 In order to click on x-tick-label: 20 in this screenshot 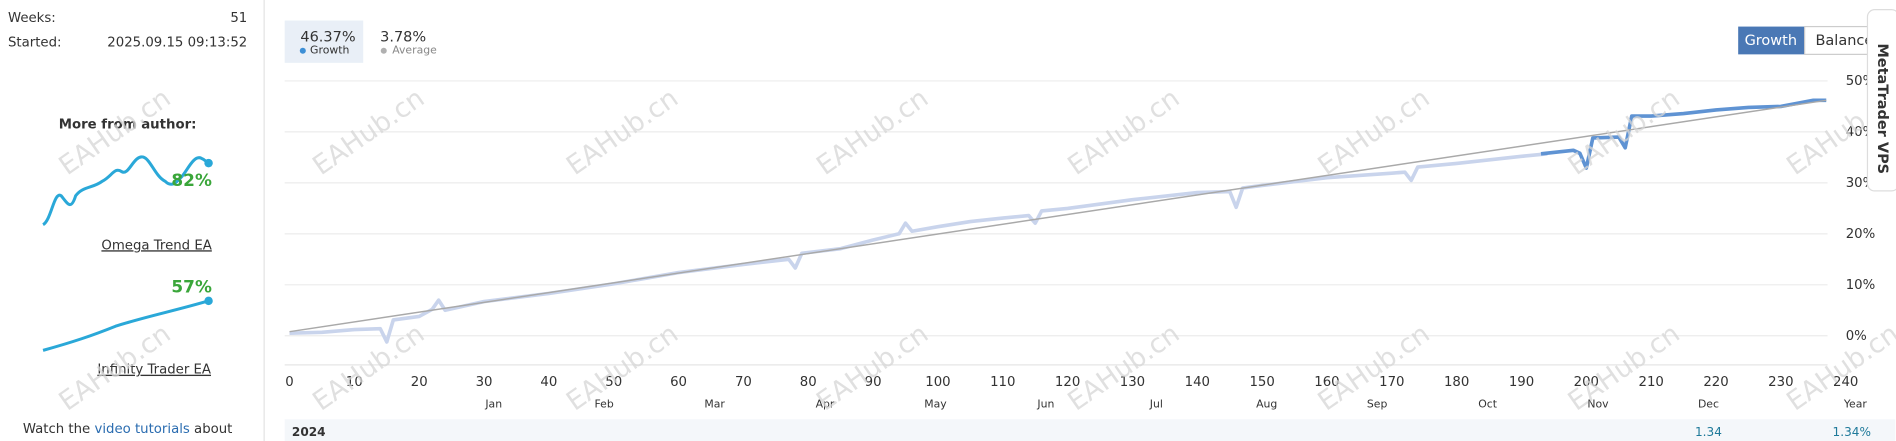, I will do `click(419, 382)`.